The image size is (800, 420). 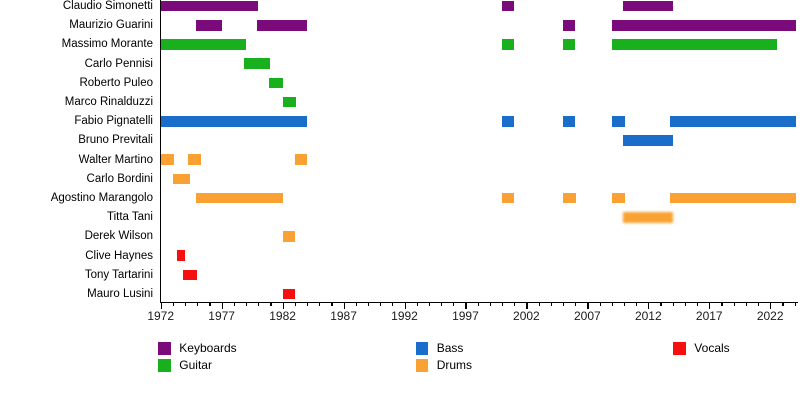 I want to click on member-label: Clive Haynes, so click(x=119, y=255).